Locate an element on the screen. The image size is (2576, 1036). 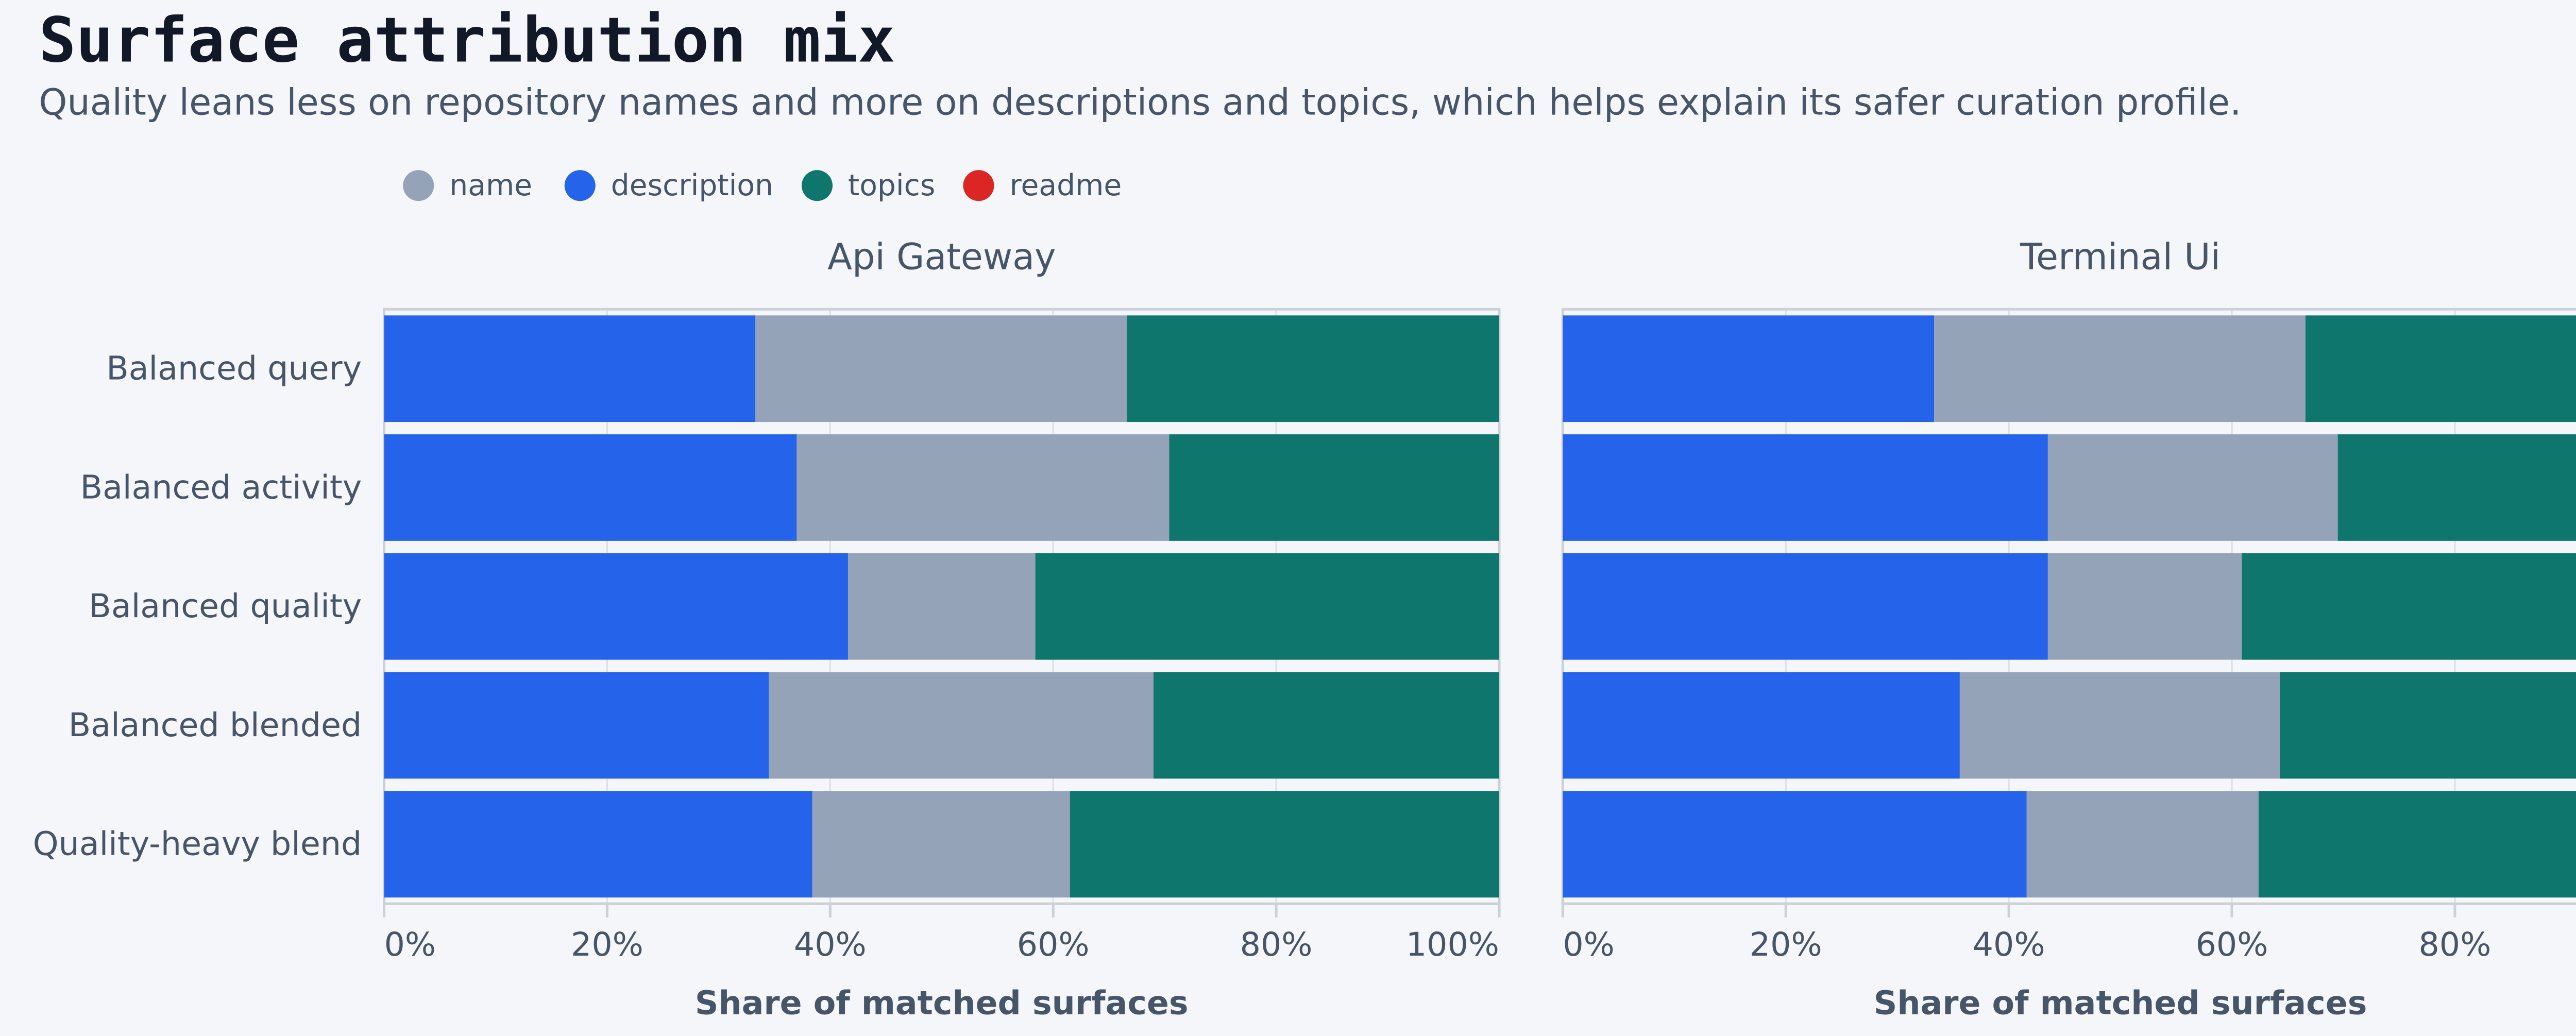
y-tick-label: Balanced query is located at coordinates (234, 368).